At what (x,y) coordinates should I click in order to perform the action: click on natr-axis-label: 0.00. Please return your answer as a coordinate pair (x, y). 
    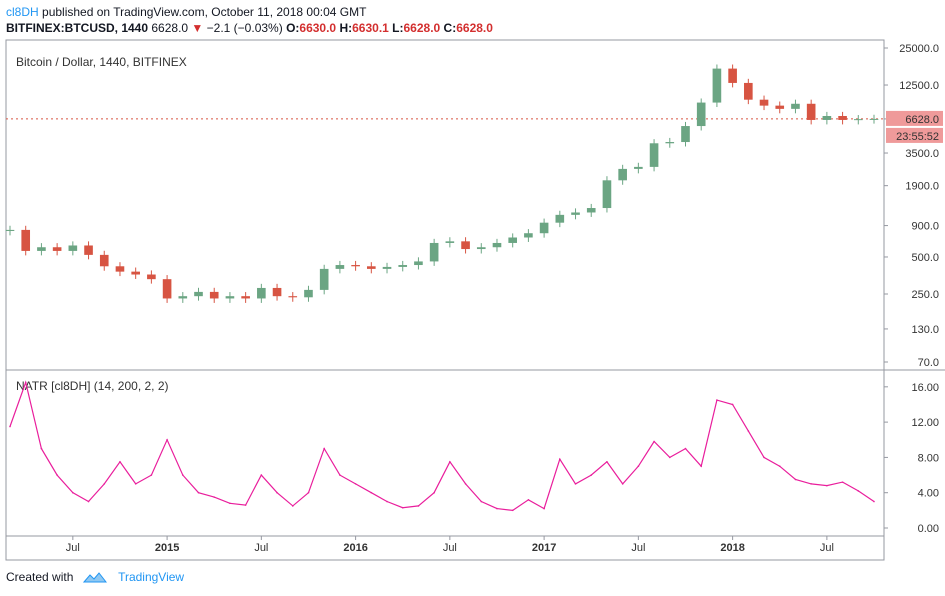
    Looking at the image, I should click on (928, 529).